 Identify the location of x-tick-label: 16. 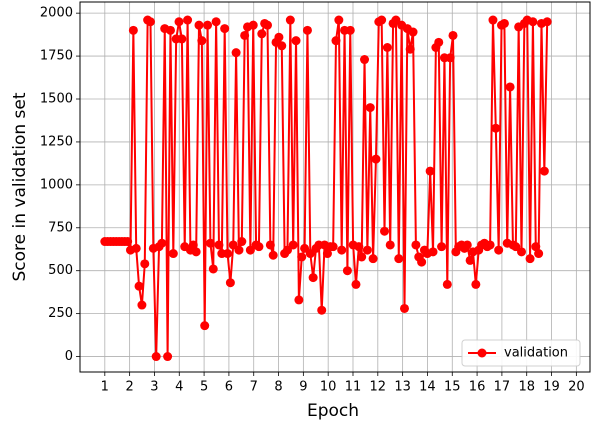
(477, 387).